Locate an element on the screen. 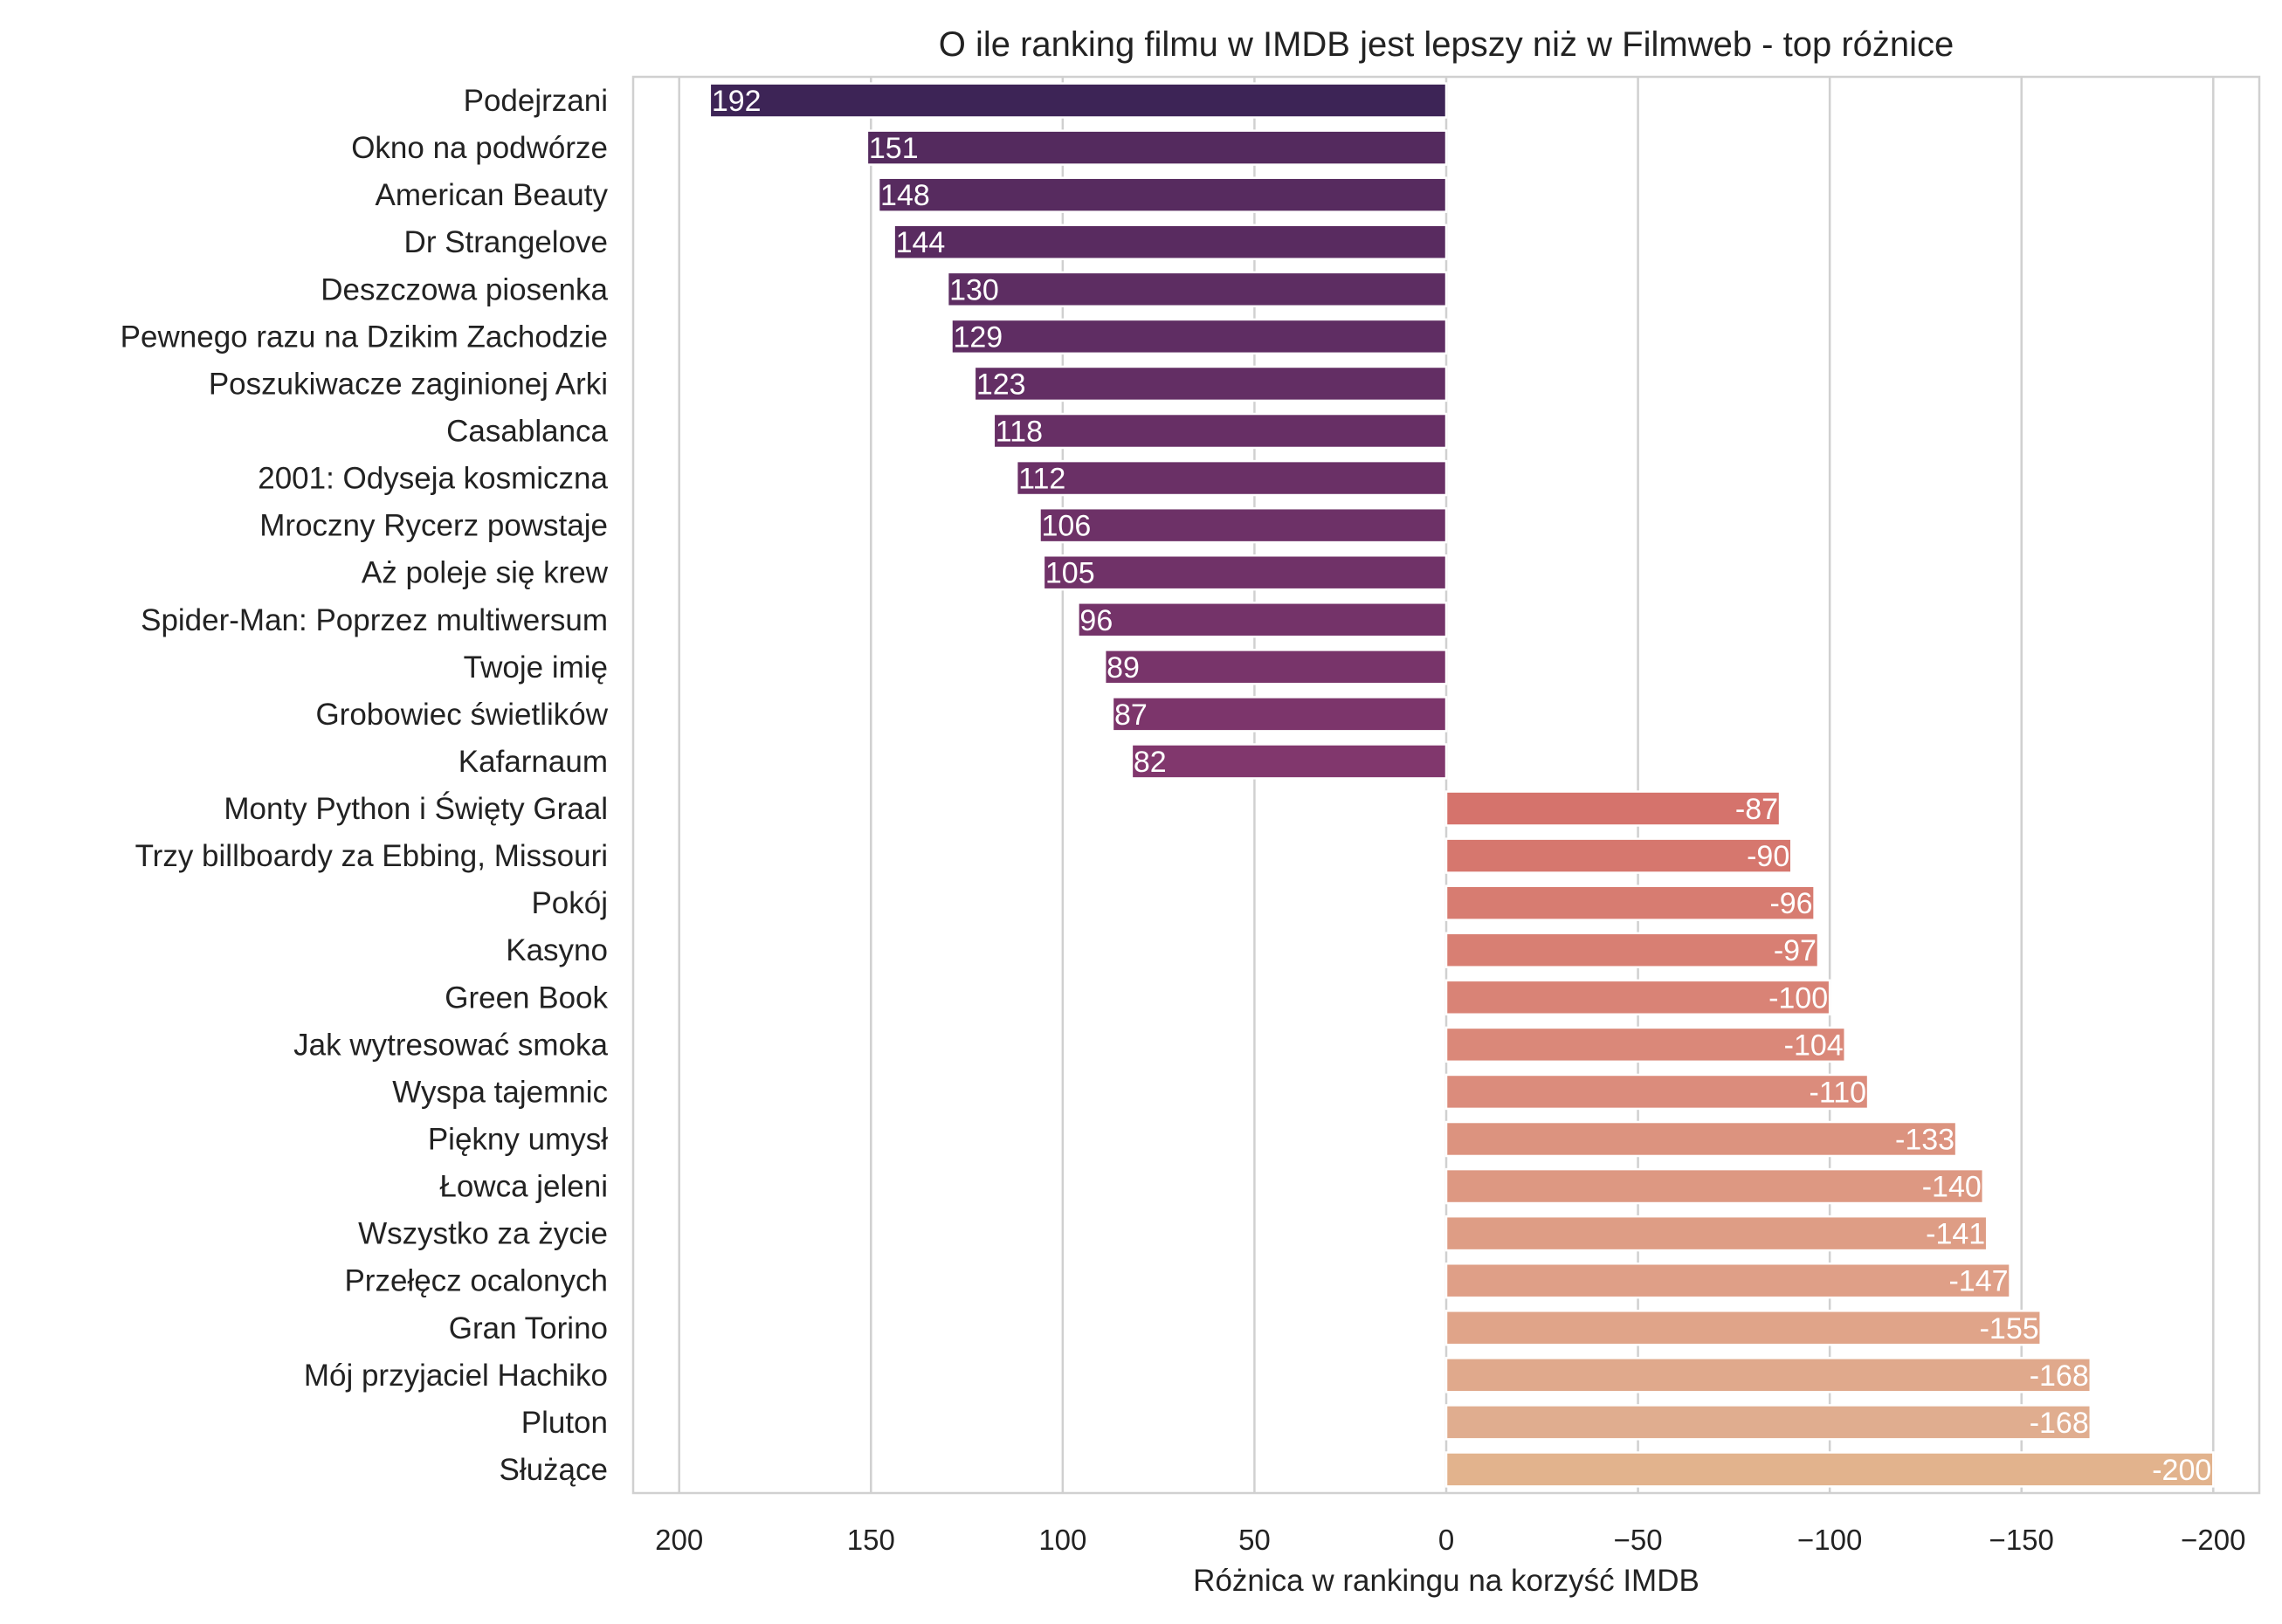 This screenshot has width=2282, height=1624. x-tick-label: 150 is located at coordinates (871, 1540).